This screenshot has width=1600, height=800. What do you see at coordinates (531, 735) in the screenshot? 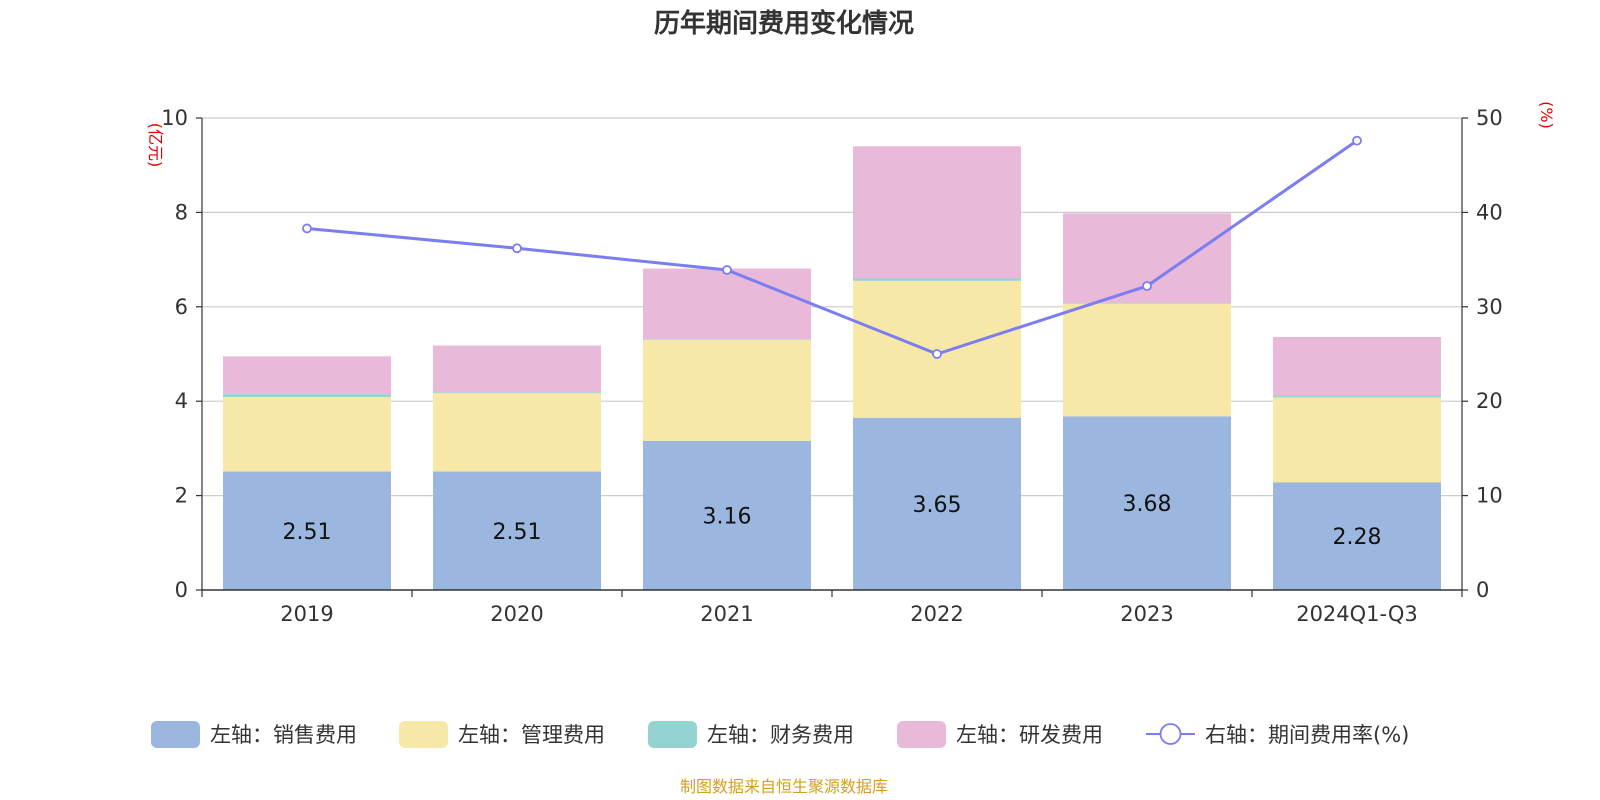
I see `legend-label: 左轴：管理费用` at bounding box center [531, 735].